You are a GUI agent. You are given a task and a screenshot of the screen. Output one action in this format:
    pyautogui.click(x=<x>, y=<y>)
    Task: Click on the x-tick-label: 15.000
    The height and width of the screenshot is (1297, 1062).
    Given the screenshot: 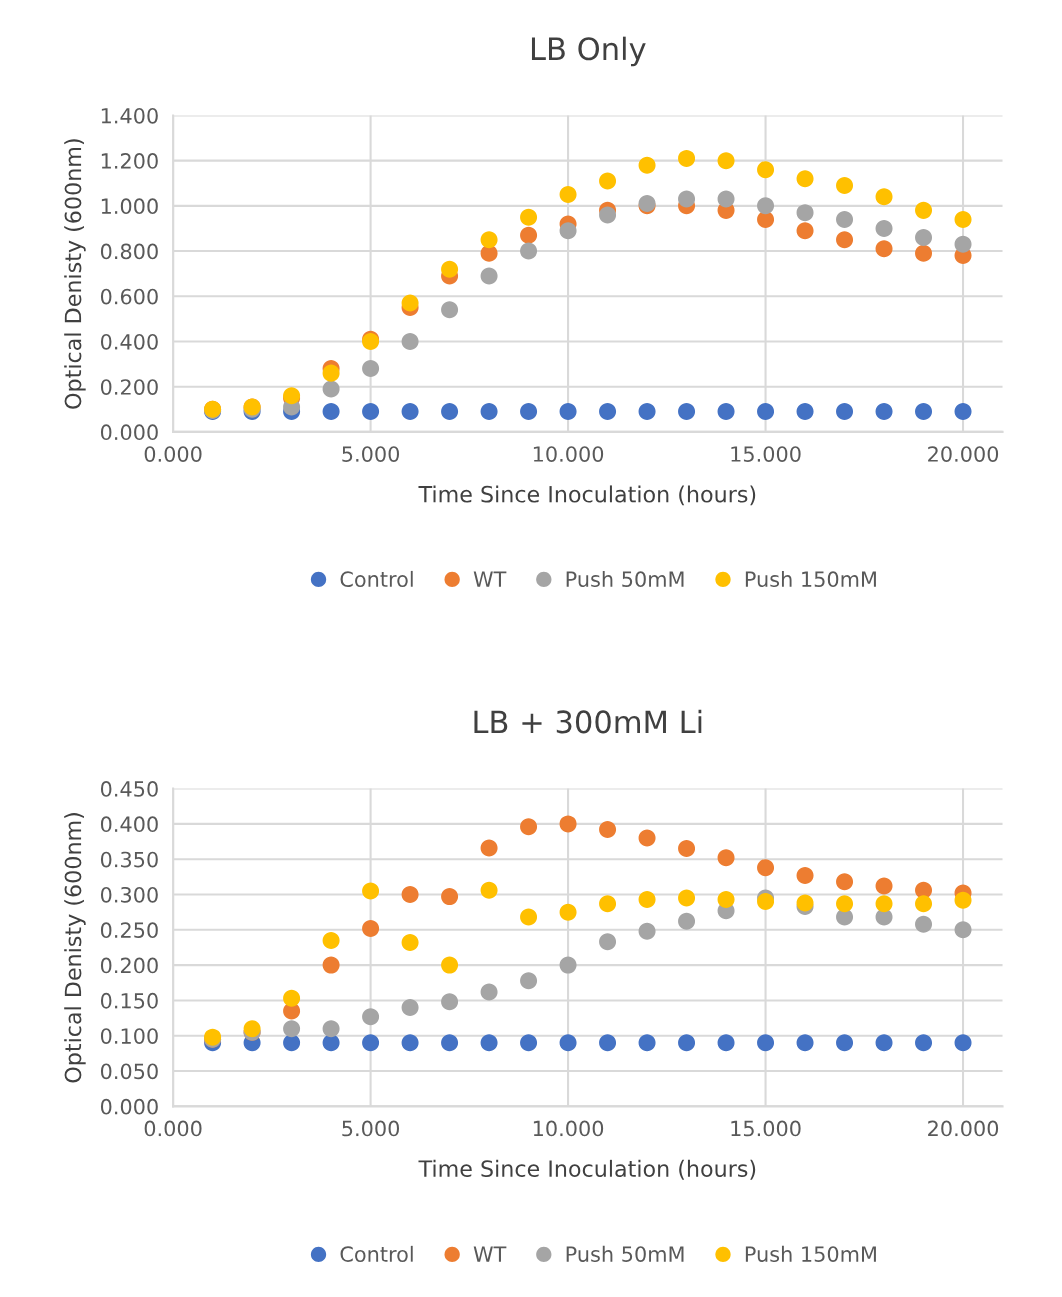 What is the action you would take?
    pyautogui.click(x=766, y=1128)
    